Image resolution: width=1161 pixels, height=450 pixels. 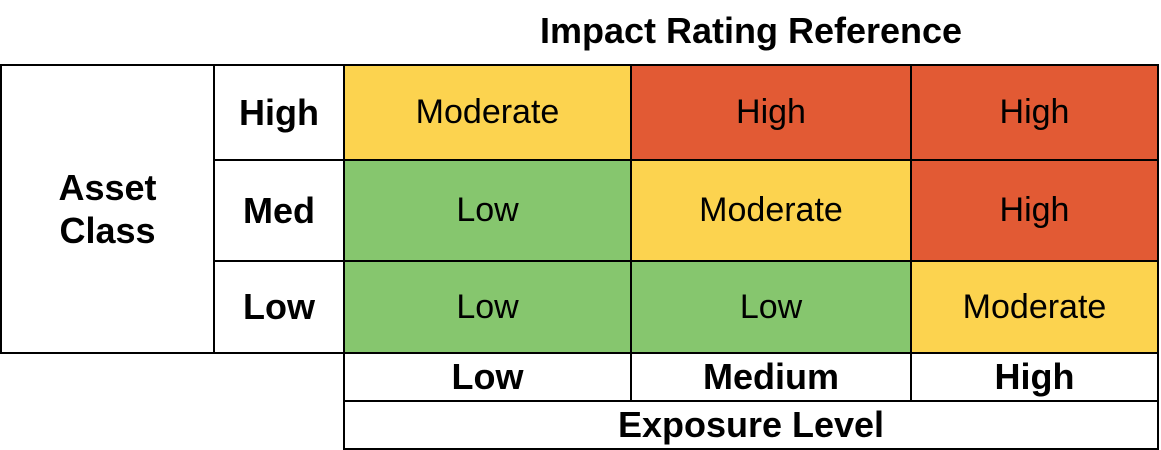 I want to click on matrix-title: Impact Rating Reference, so click(x=751, y=30).